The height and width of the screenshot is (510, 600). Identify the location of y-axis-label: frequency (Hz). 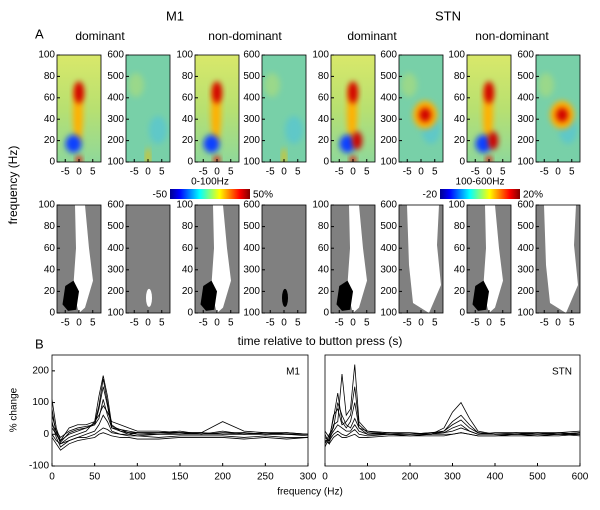
(13, 185).